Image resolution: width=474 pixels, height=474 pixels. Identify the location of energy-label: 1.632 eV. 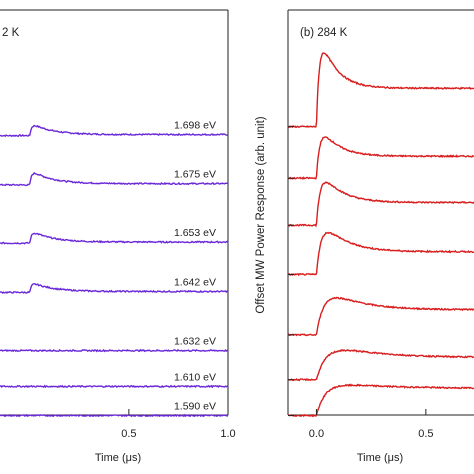
(195, 342).